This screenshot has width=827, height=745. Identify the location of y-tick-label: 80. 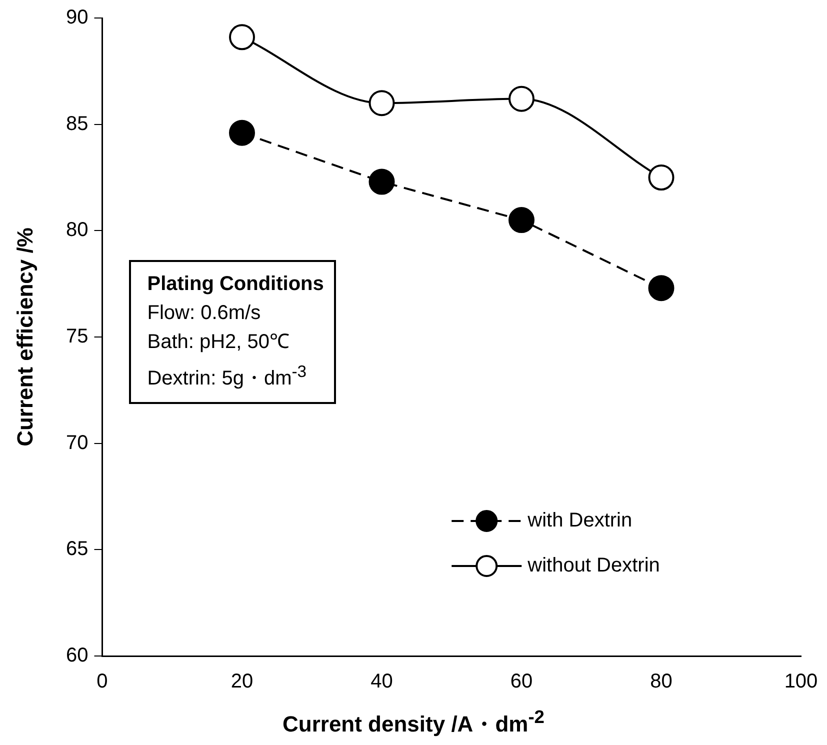
(77, 230).